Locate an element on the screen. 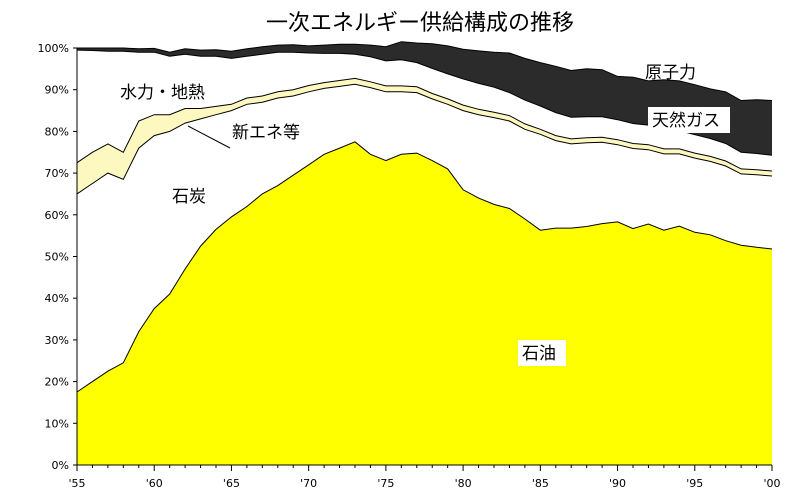 This screenshot has height=504, width=800. x-tick-label: '95 is located at coordinates (694, 483).